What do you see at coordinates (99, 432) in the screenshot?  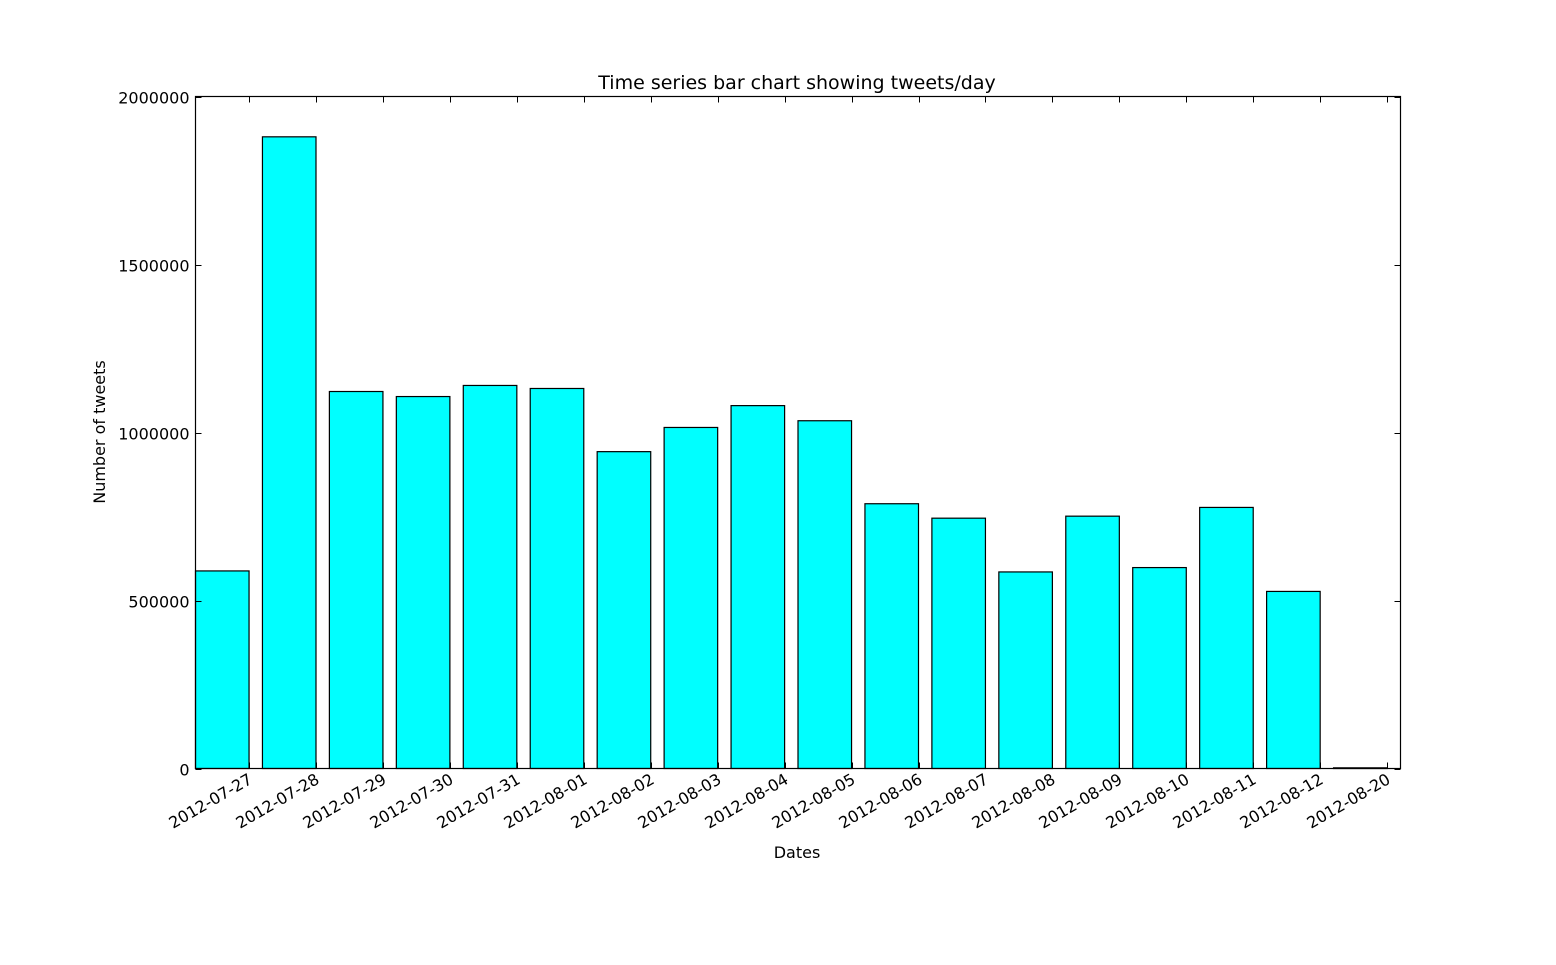 I see `y-axis-label: Number of tweets` at bounding box center [99, 432].